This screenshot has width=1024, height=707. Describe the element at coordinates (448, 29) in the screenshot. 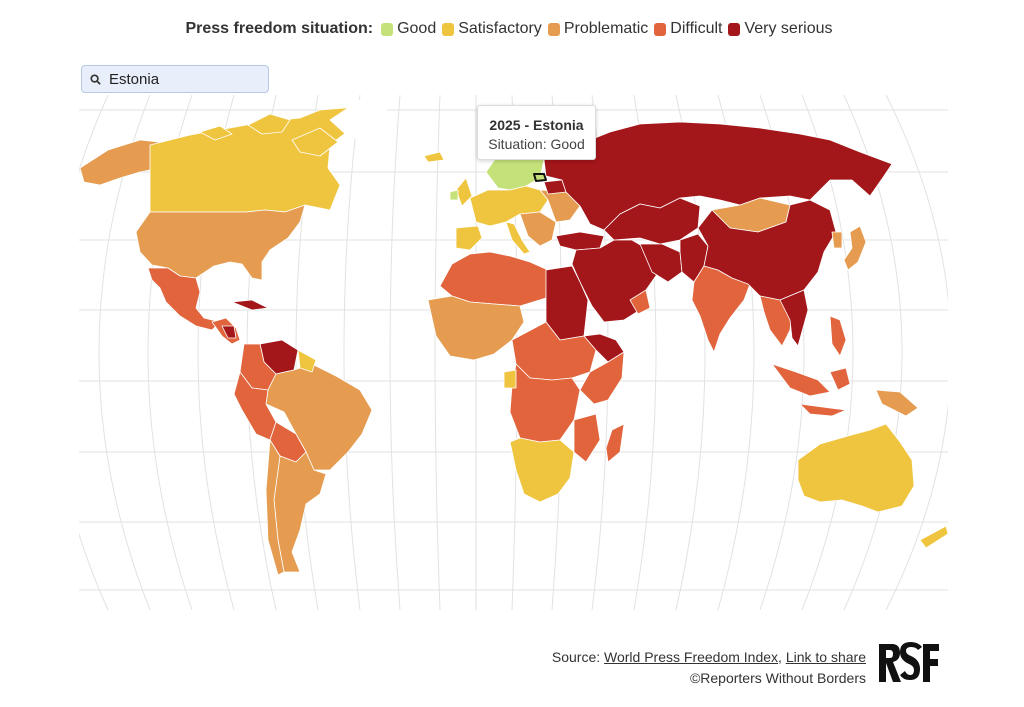

I see `legend-swatch-satisfactory` at that location.